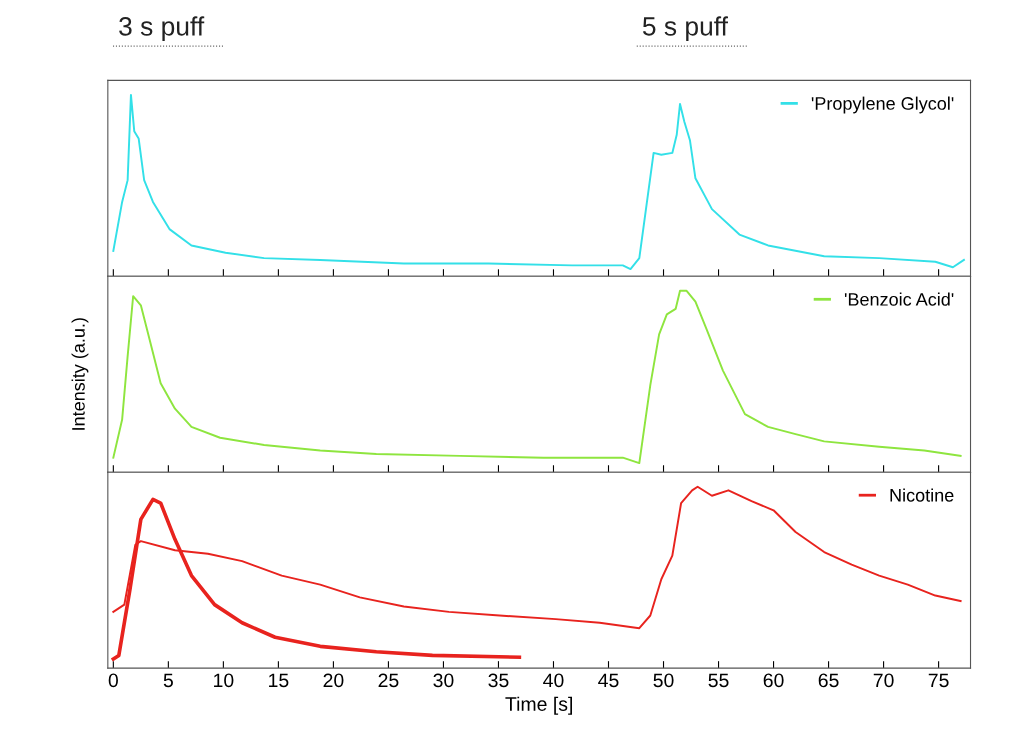 The width and height of the screenshot is (1027, 744). Describe the element at coordinates (828, 680) in the screenshot. I see `x-tick-label: 65` at that location.